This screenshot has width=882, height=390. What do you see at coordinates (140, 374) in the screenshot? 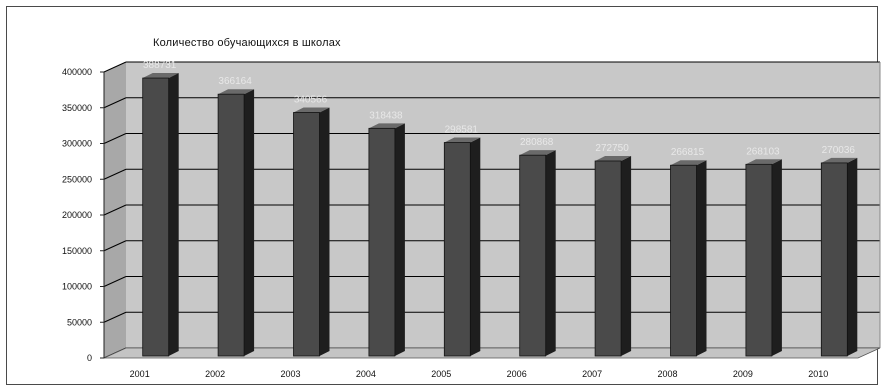
I see `x-tick-label: 2001` at bounding box center [140, 374].